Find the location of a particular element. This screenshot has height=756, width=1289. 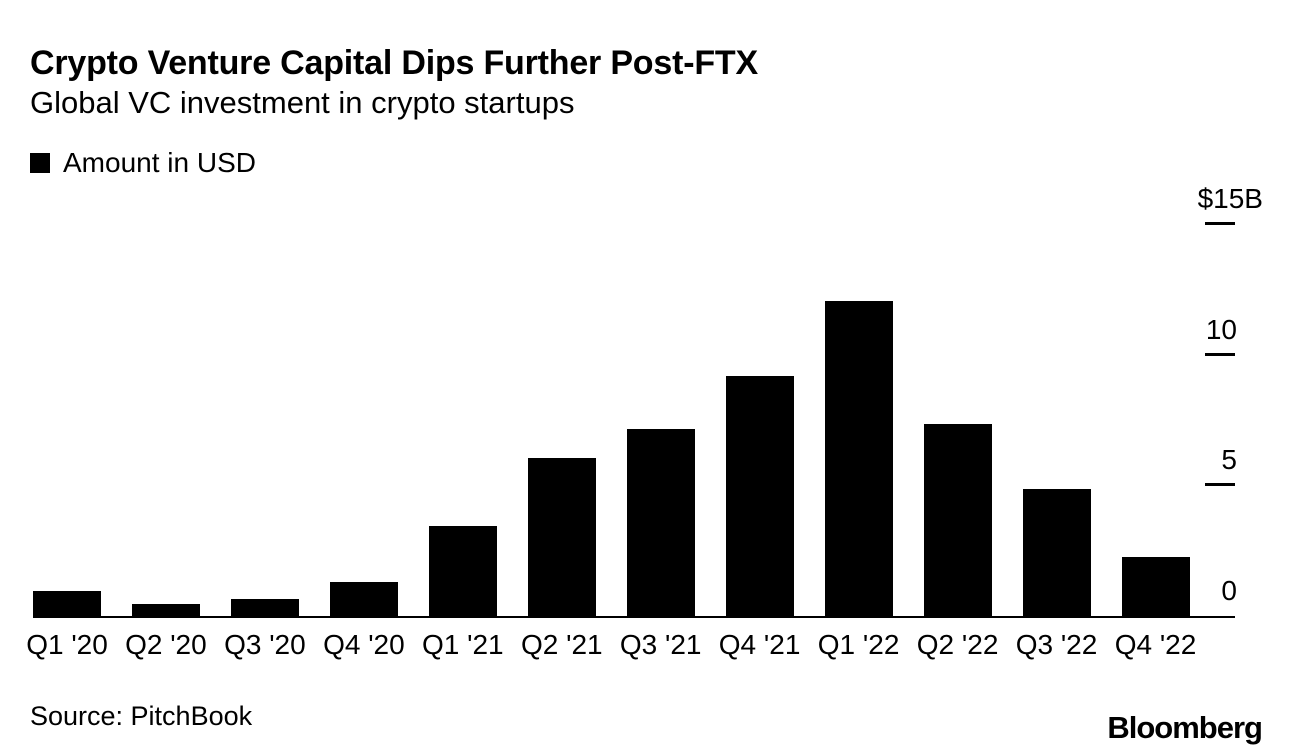

legend-label: Amount in USD is located at coordinates (159, 162).